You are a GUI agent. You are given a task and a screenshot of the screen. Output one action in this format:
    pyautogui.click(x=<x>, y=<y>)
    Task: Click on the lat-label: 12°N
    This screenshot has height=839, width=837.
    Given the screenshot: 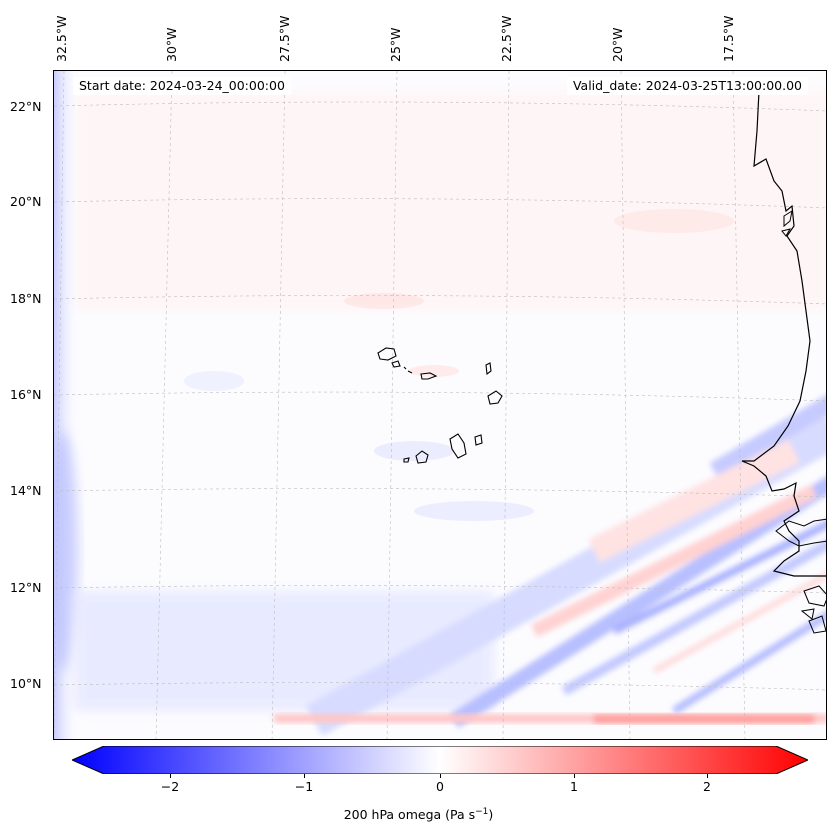 What is the action you would take?
    pyautogui.click(x=26, y=587)
    